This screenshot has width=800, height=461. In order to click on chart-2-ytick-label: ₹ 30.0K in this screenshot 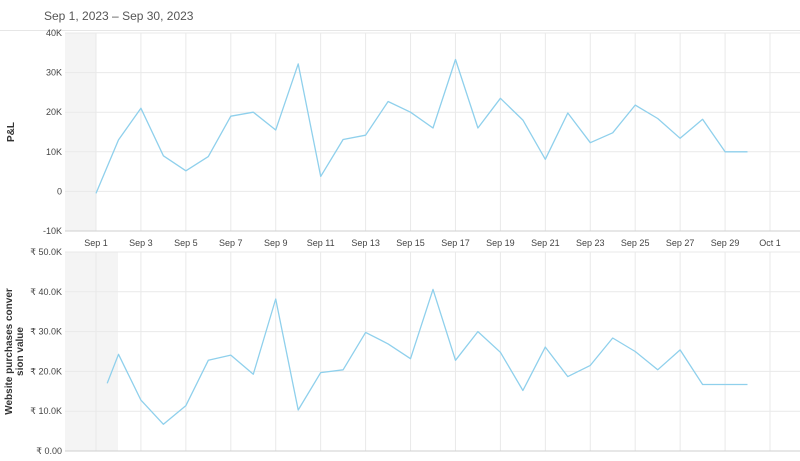, I will do `click(46, 332)`.